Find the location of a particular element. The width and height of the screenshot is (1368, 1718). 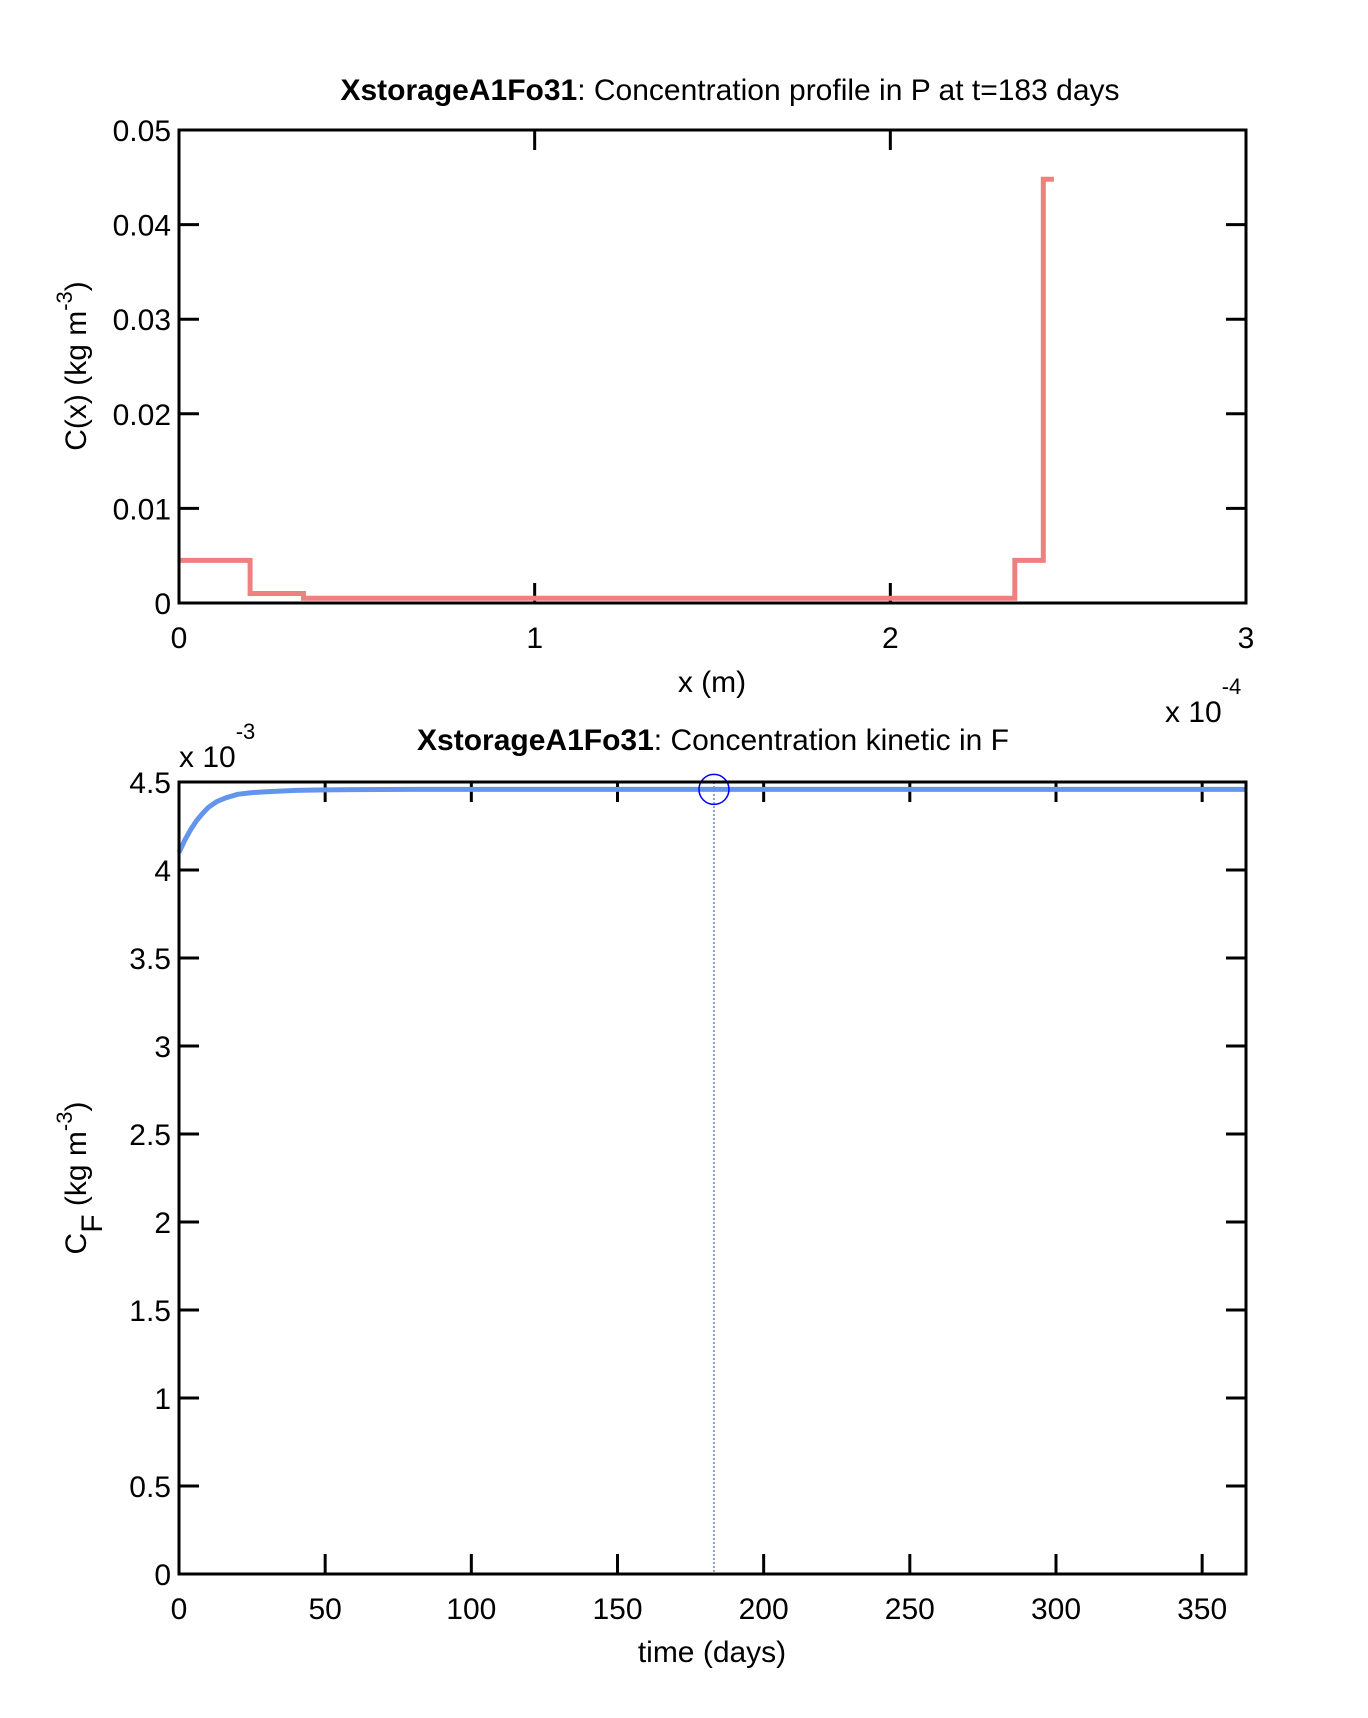

x-tick-label: 50 is located at coordinates (324, 1609).